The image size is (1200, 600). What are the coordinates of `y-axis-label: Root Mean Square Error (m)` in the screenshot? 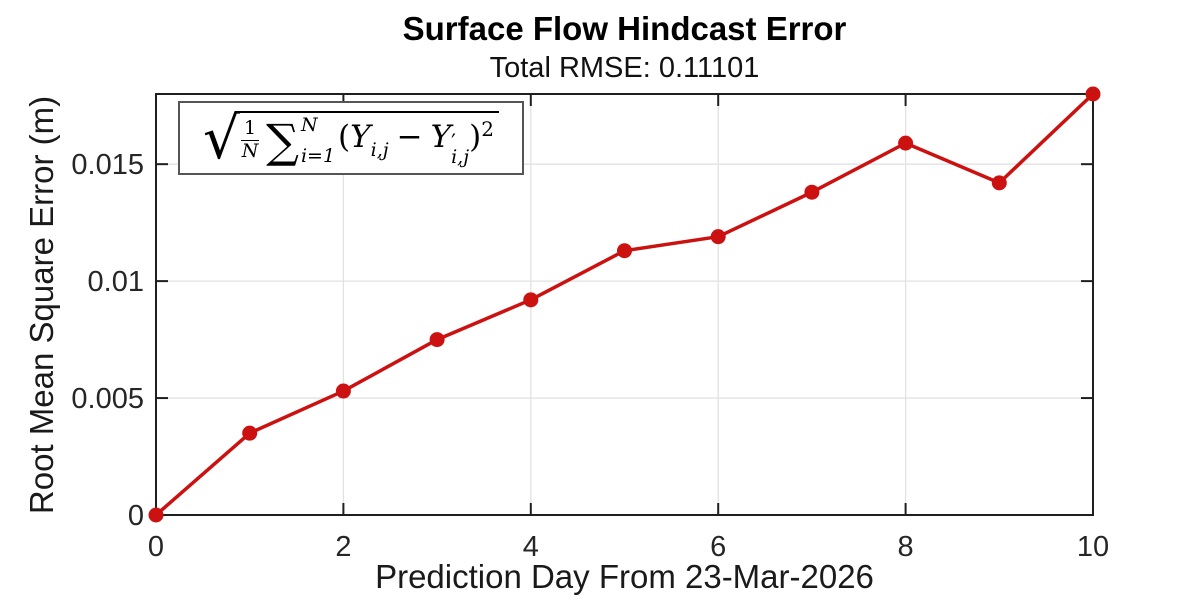 It's located at (41, 305).